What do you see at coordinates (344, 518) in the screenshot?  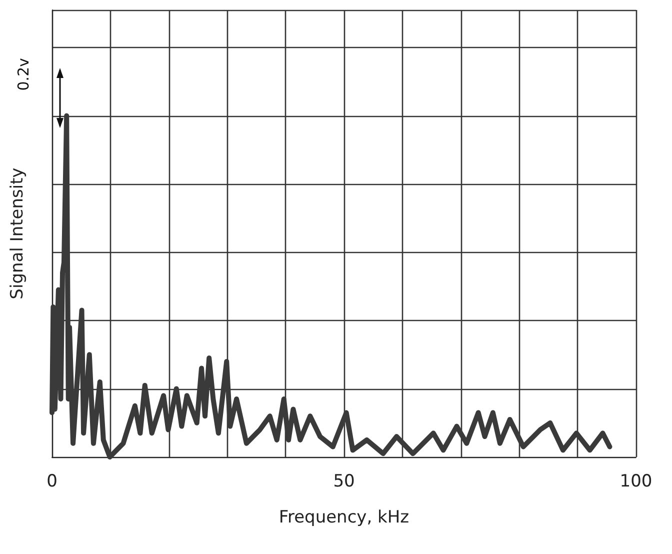 I see `x-axis-title: Frequency, kHz` at bounding box center [344, 518].